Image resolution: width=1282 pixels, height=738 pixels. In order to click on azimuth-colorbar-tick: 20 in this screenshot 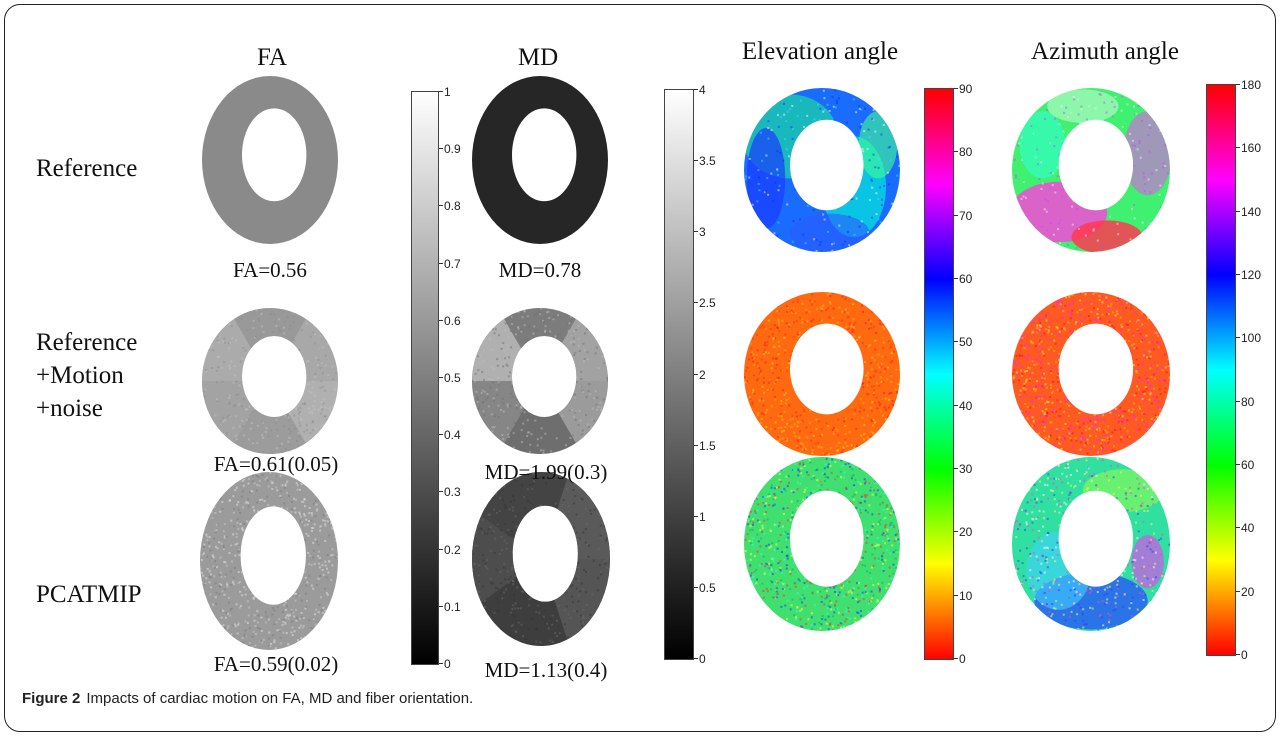, I will do `click(1245, 591)`.